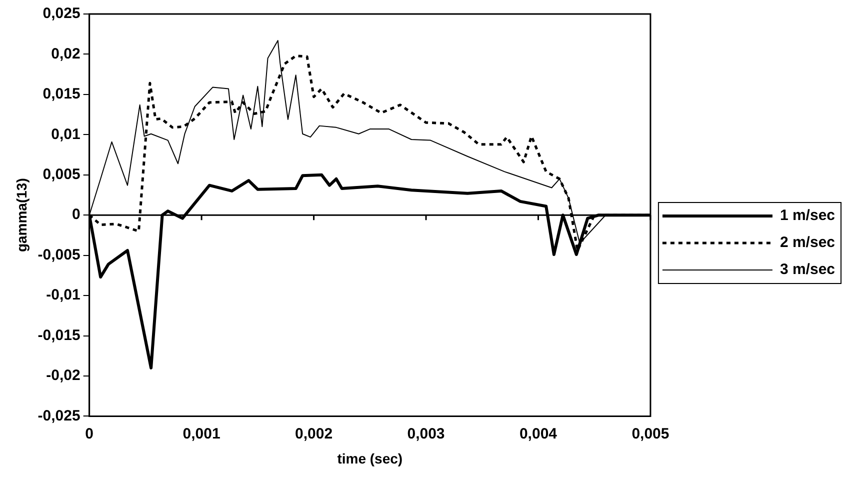 The width and height of the screenshot is (847, 484). I want to click on y-tick-label: 0, so click(76, 215).